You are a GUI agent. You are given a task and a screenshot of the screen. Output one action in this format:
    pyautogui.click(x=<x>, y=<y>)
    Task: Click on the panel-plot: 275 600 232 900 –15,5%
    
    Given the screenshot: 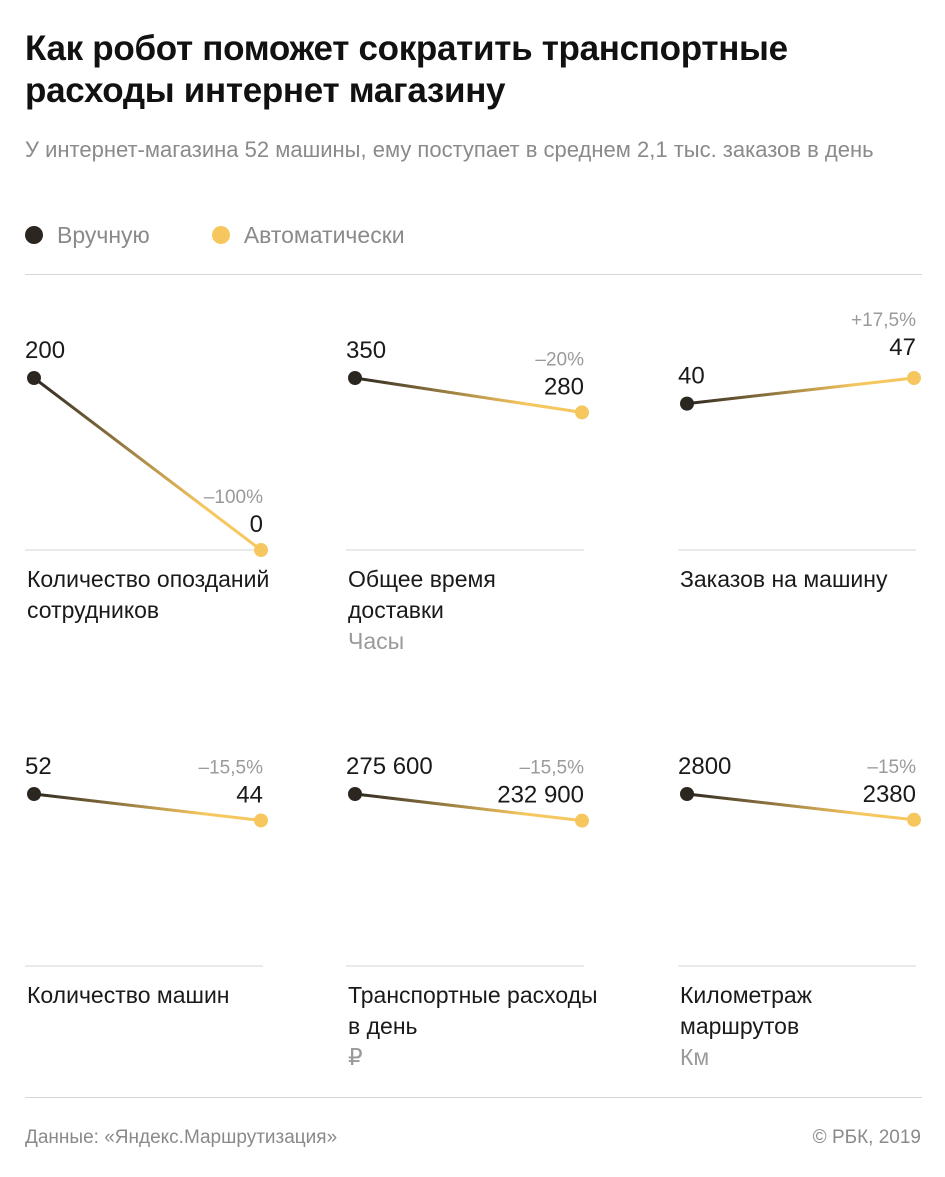 What is the action you would take?
    pyautogui.click(x=467, y=860)
    